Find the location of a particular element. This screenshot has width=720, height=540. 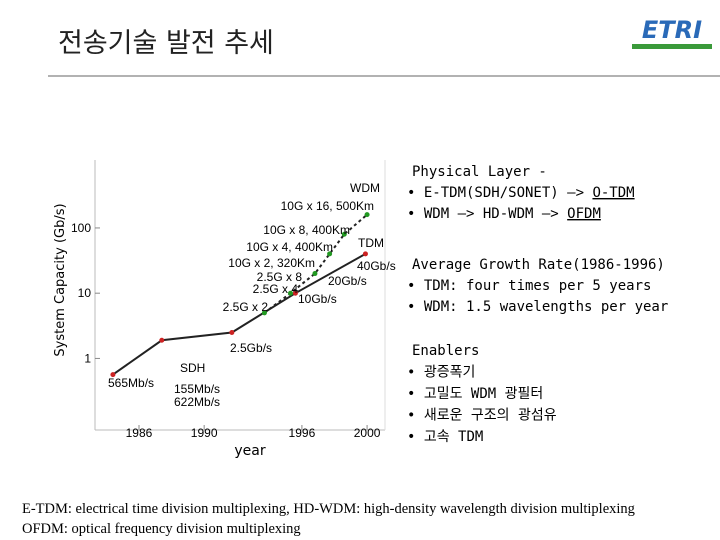

panel-line: • TDM: four times per 5 years is located at coordinates (529, 286).